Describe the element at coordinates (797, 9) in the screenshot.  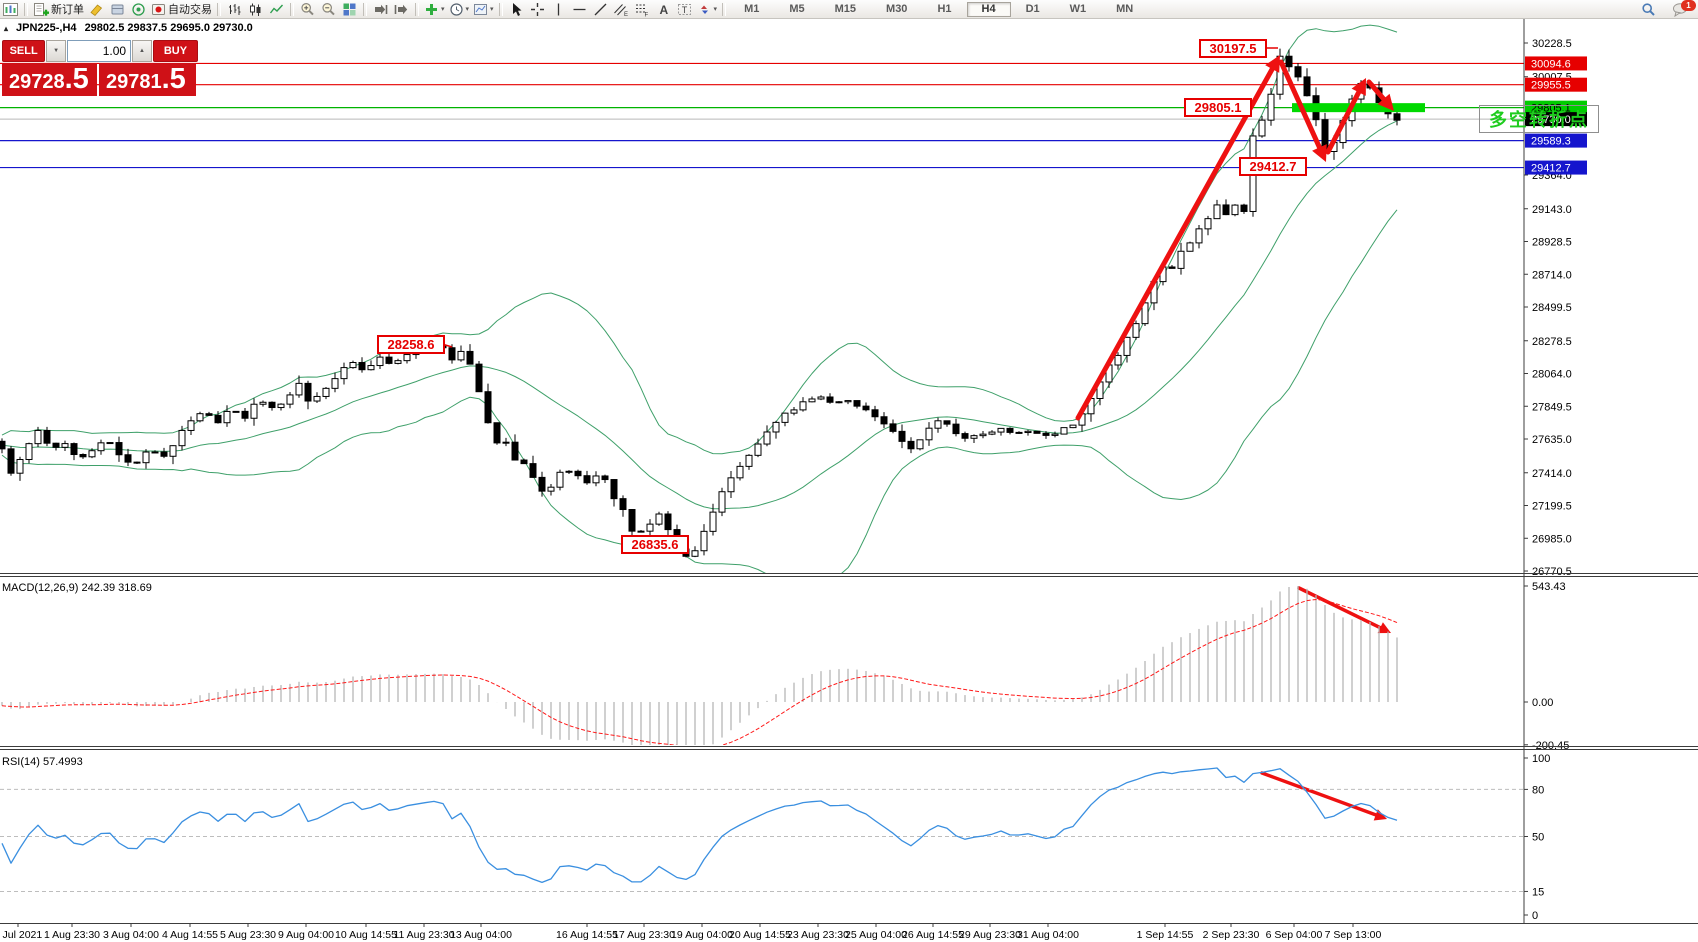
I see `timeframe-m5: M5` at that location.